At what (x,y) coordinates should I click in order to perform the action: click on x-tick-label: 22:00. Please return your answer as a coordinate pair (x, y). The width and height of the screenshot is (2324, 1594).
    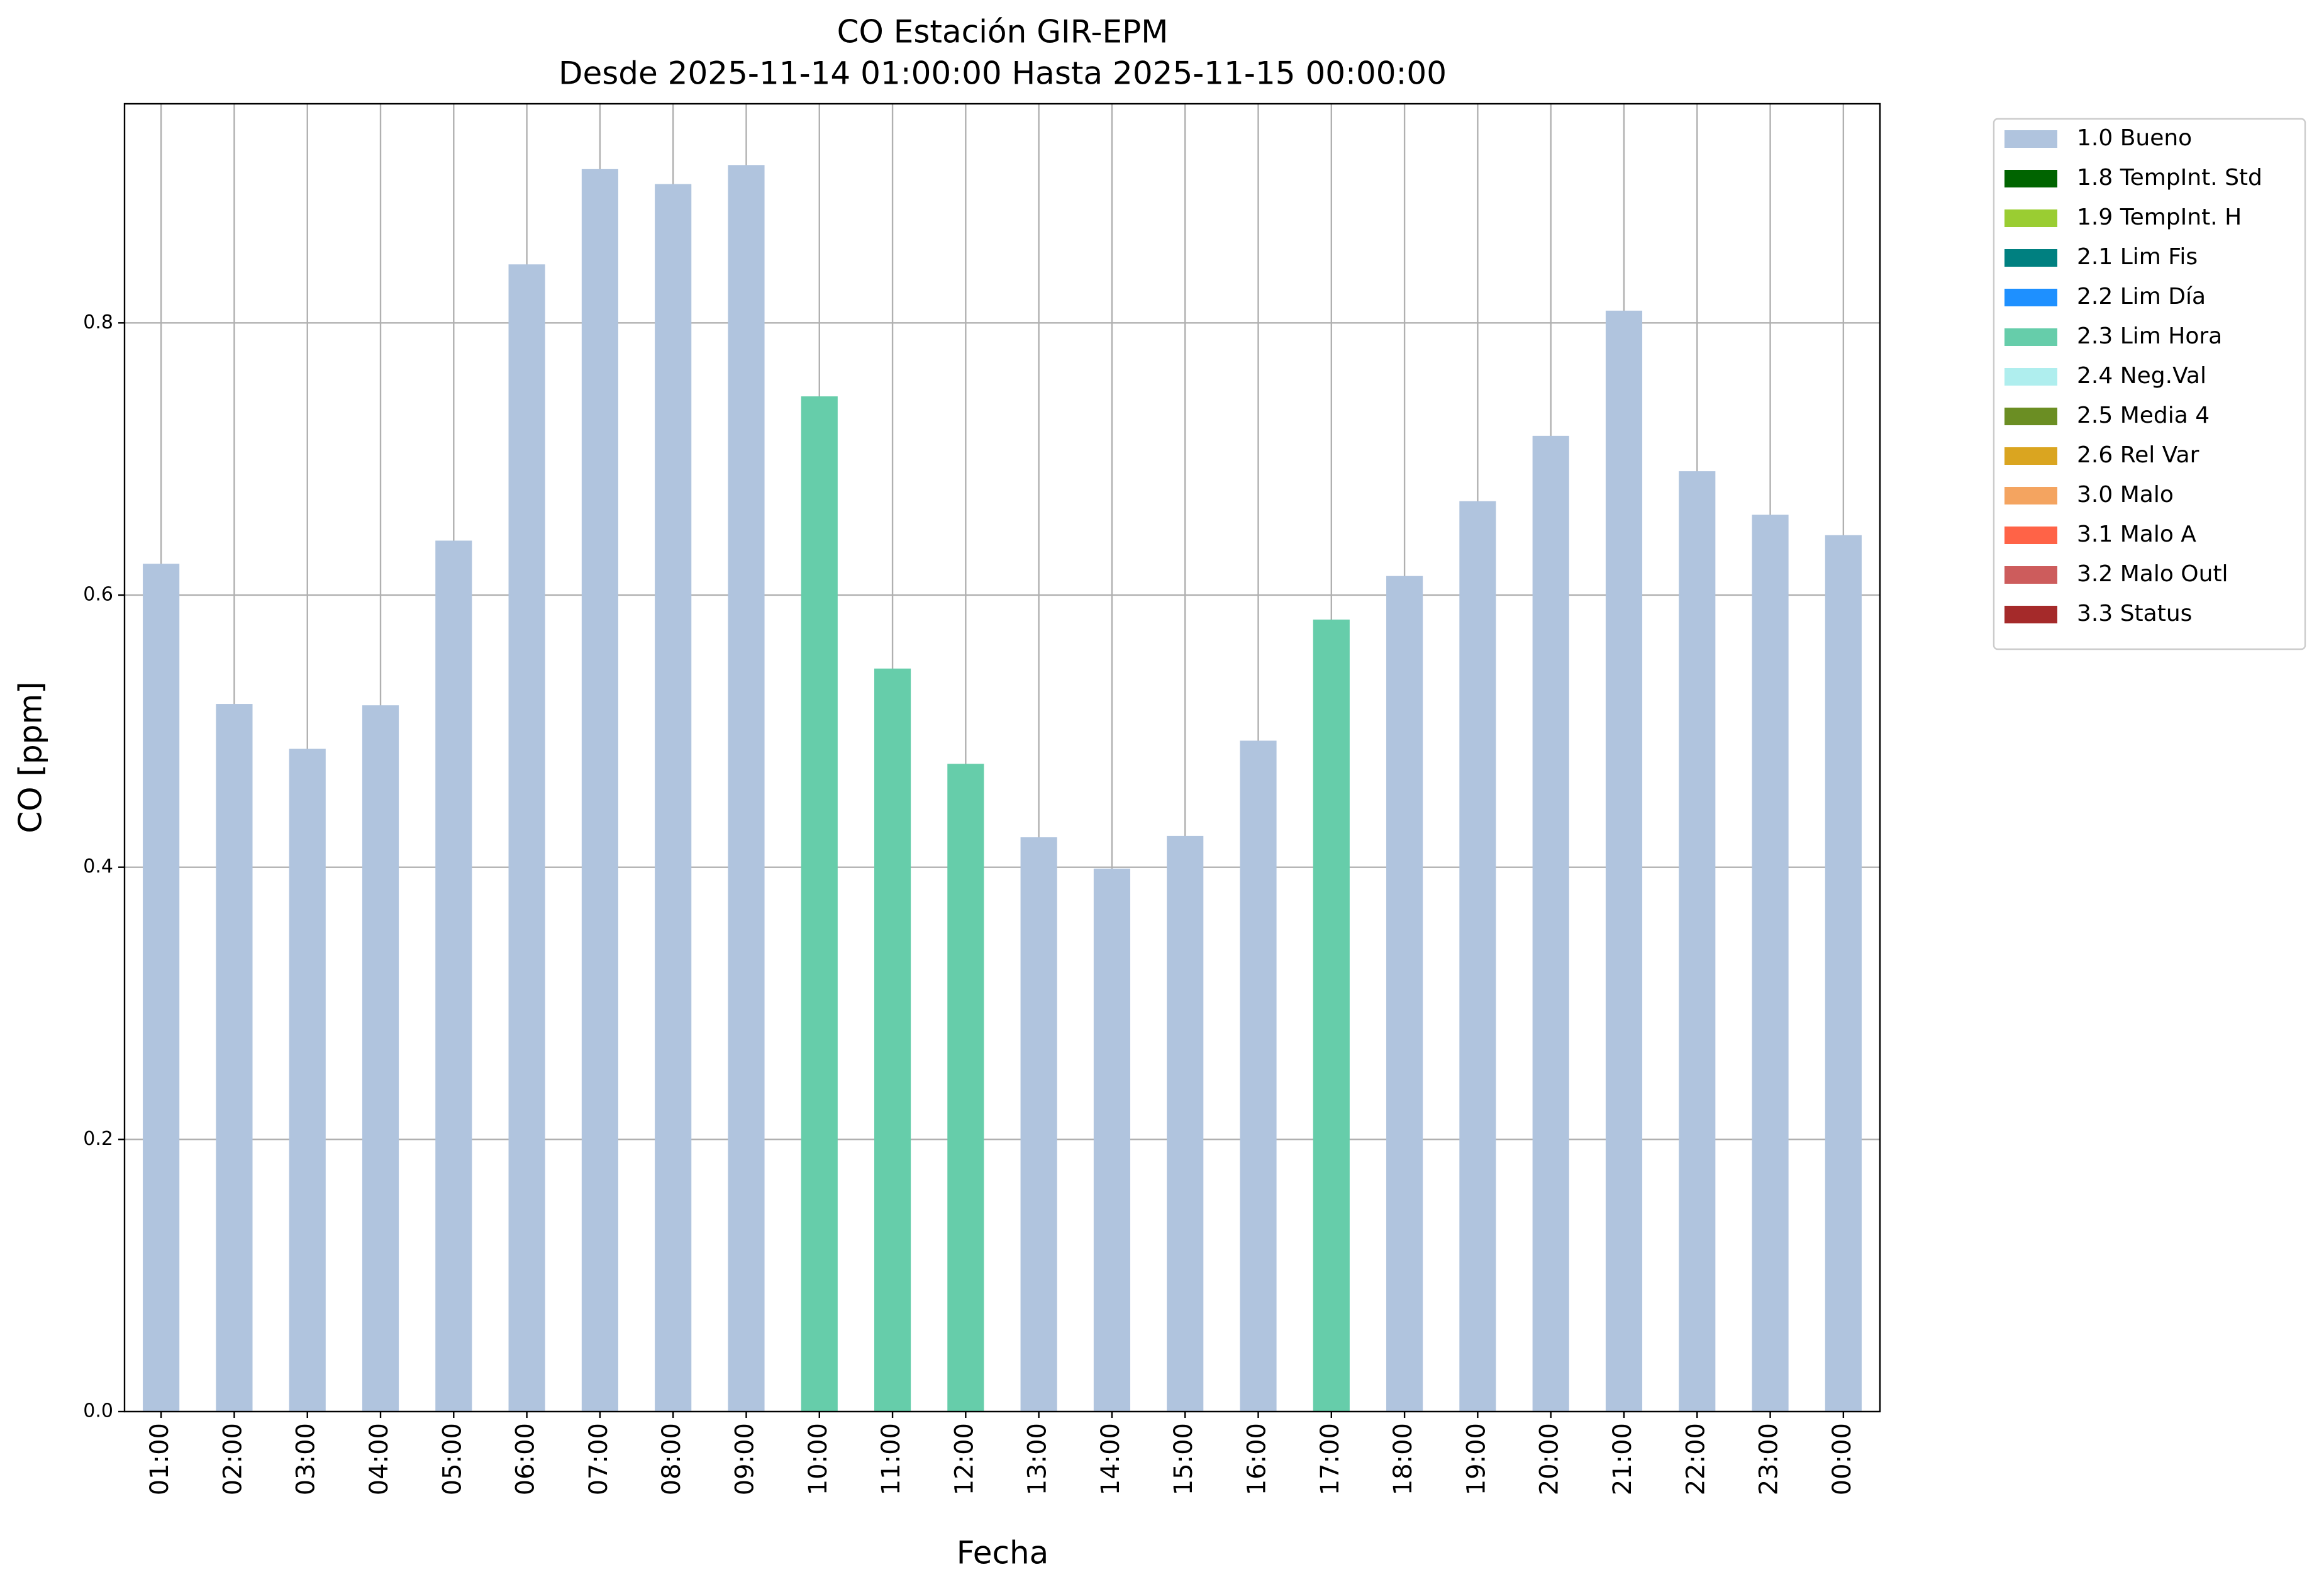
    Looking at the image, I should click on (1695, 1459).